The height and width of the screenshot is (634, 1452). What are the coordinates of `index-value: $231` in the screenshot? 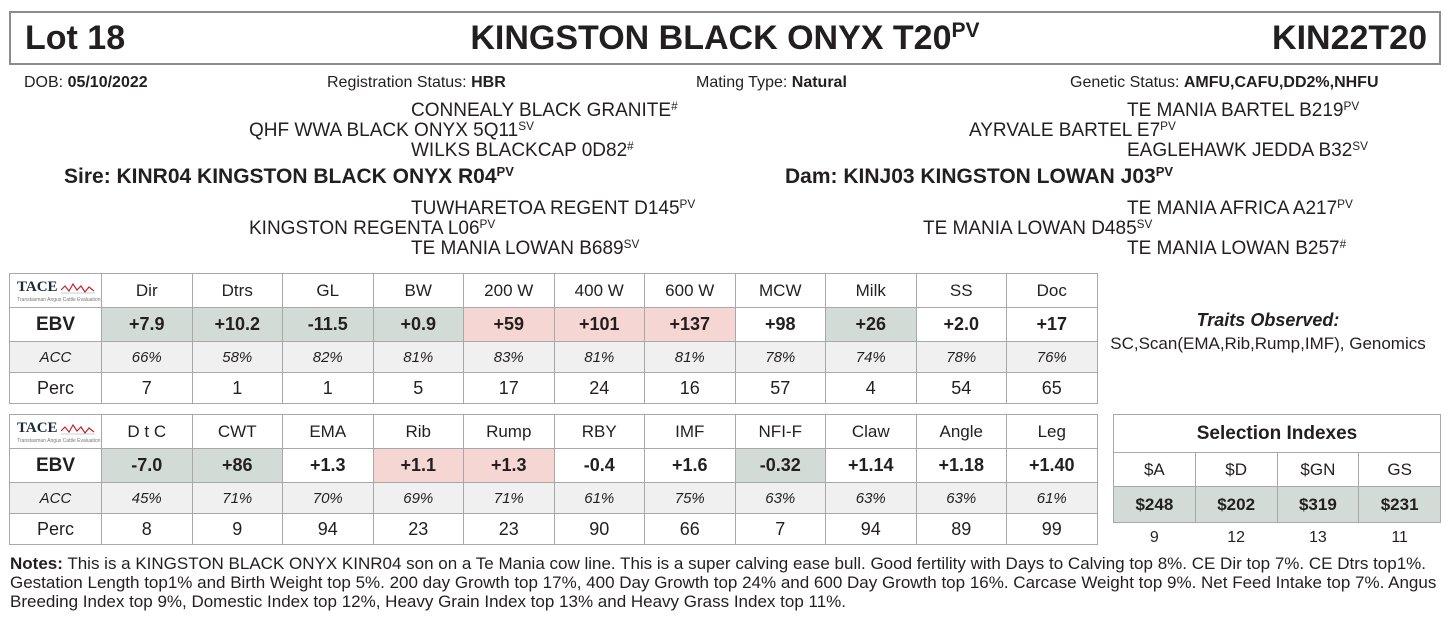 It's located at (1399, 504).